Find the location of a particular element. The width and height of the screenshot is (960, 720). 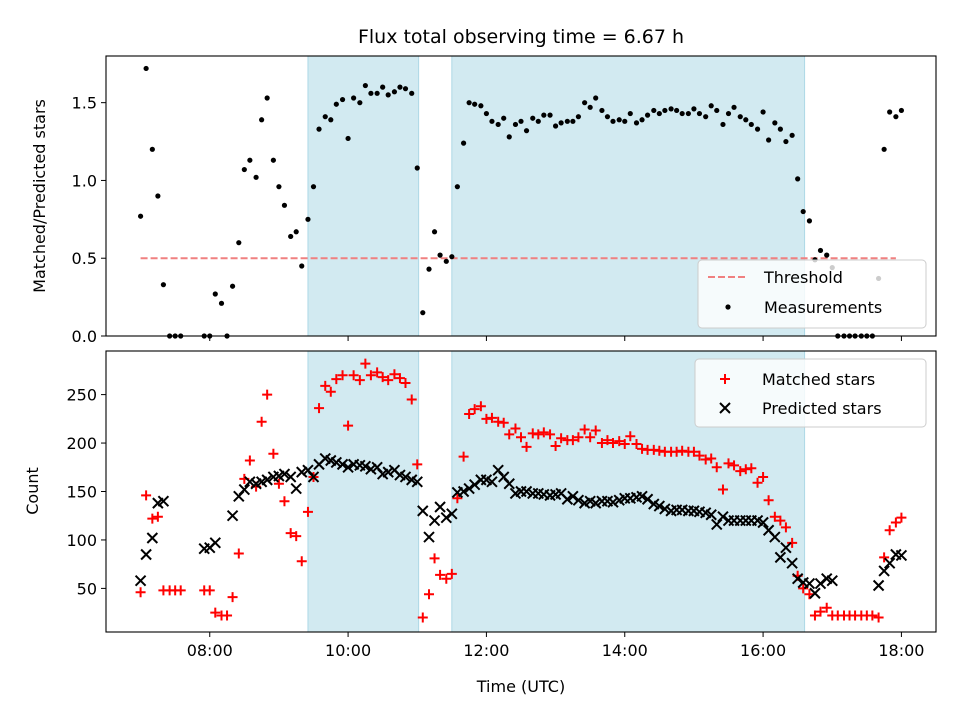

top-legend: Threshold Measurements is located at coordinates (812, 294).